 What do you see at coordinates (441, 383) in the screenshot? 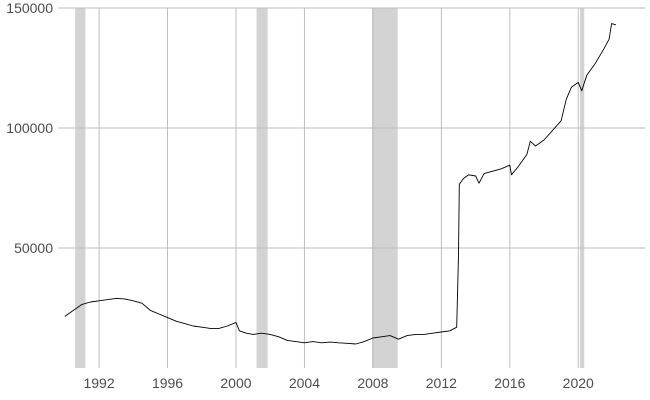
I see `x-tick-label: 2012` at bounding box center [441, 383].